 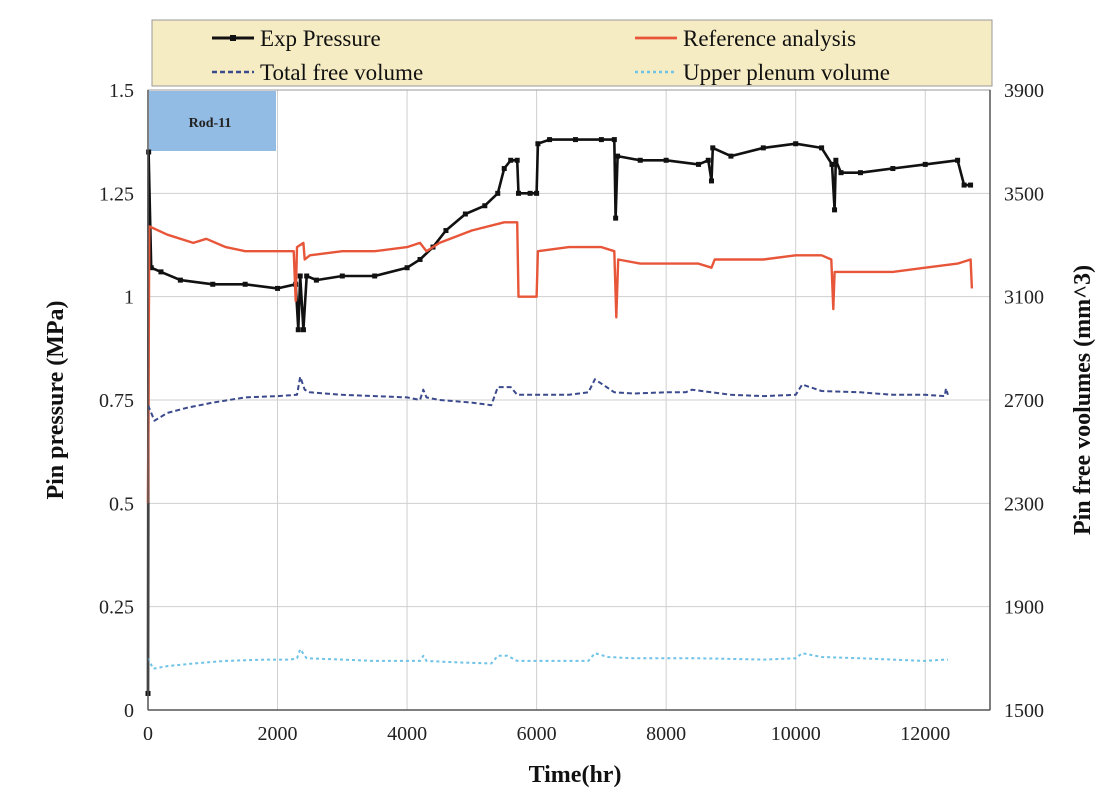 I want to click on y2-tick-label: 2300, so click(x=1024, y=504).